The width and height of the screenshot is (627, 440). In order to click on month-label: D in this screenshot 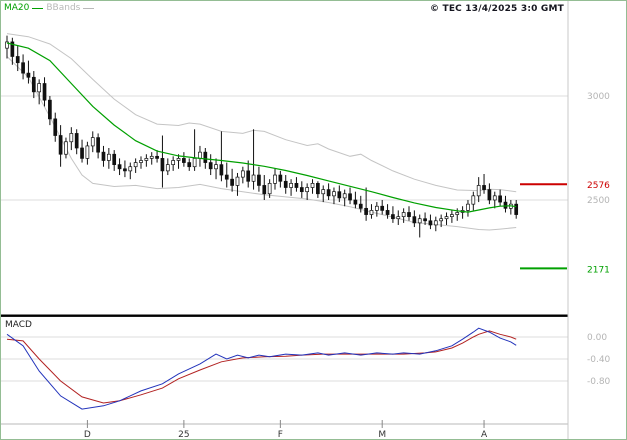, I will do `click(87, 435)`.